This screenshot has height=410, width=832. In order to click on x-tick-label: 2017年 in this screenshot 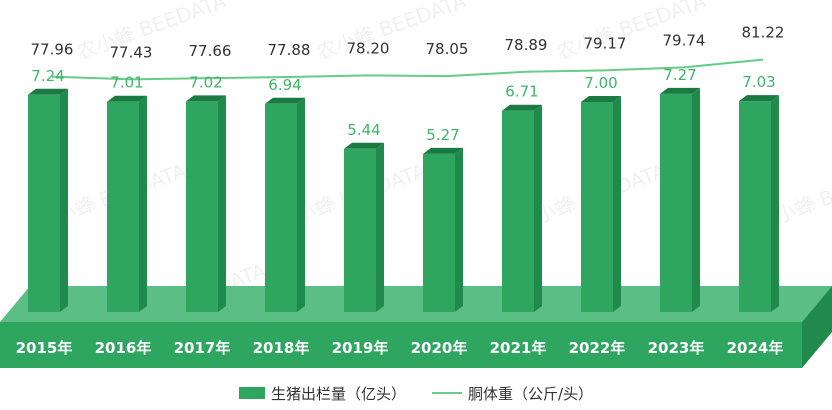, I will do `click(202, 348)`.